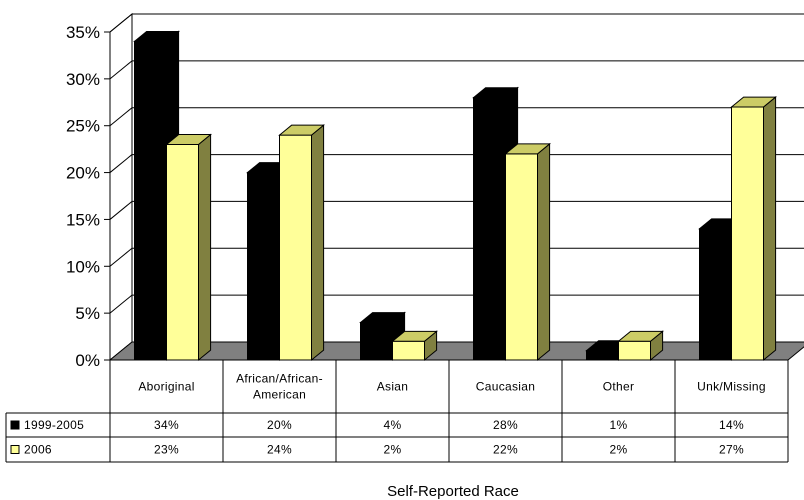  What do you see at coordinates (166, 450) in the screenshot?
I see `data-label: 23%` at bounding box center [166, 450].